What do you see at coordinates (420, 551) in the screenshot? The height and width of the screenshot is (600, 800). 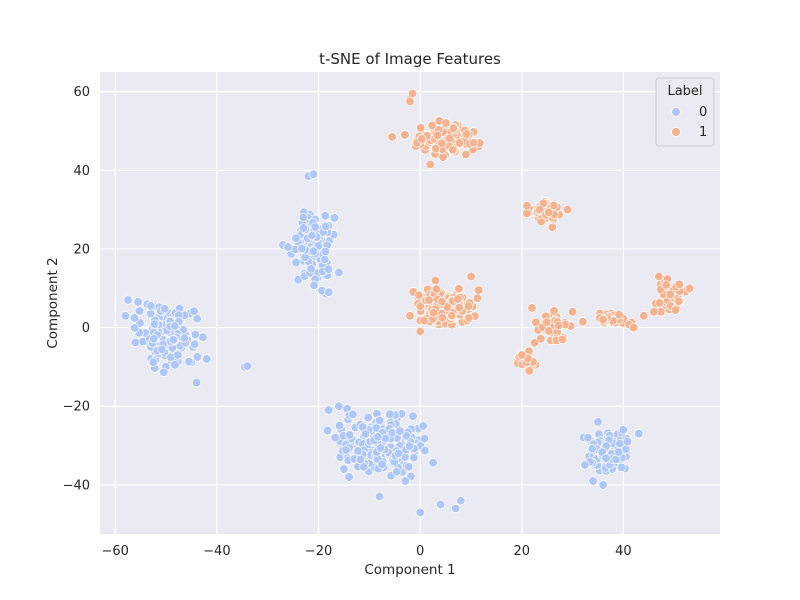 I see `x-tick-label: 0` at bounding box center [420, 551].